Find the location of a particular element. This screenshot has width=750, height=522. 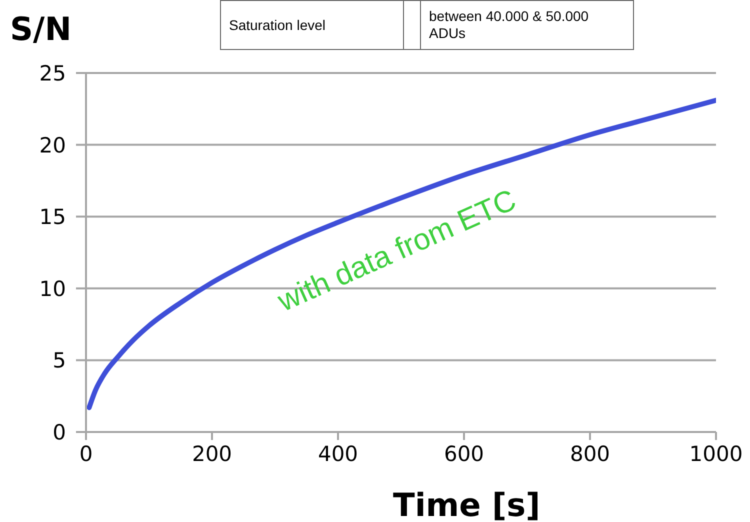

x-tick-label: 600 is located at coordinates (464, 454).